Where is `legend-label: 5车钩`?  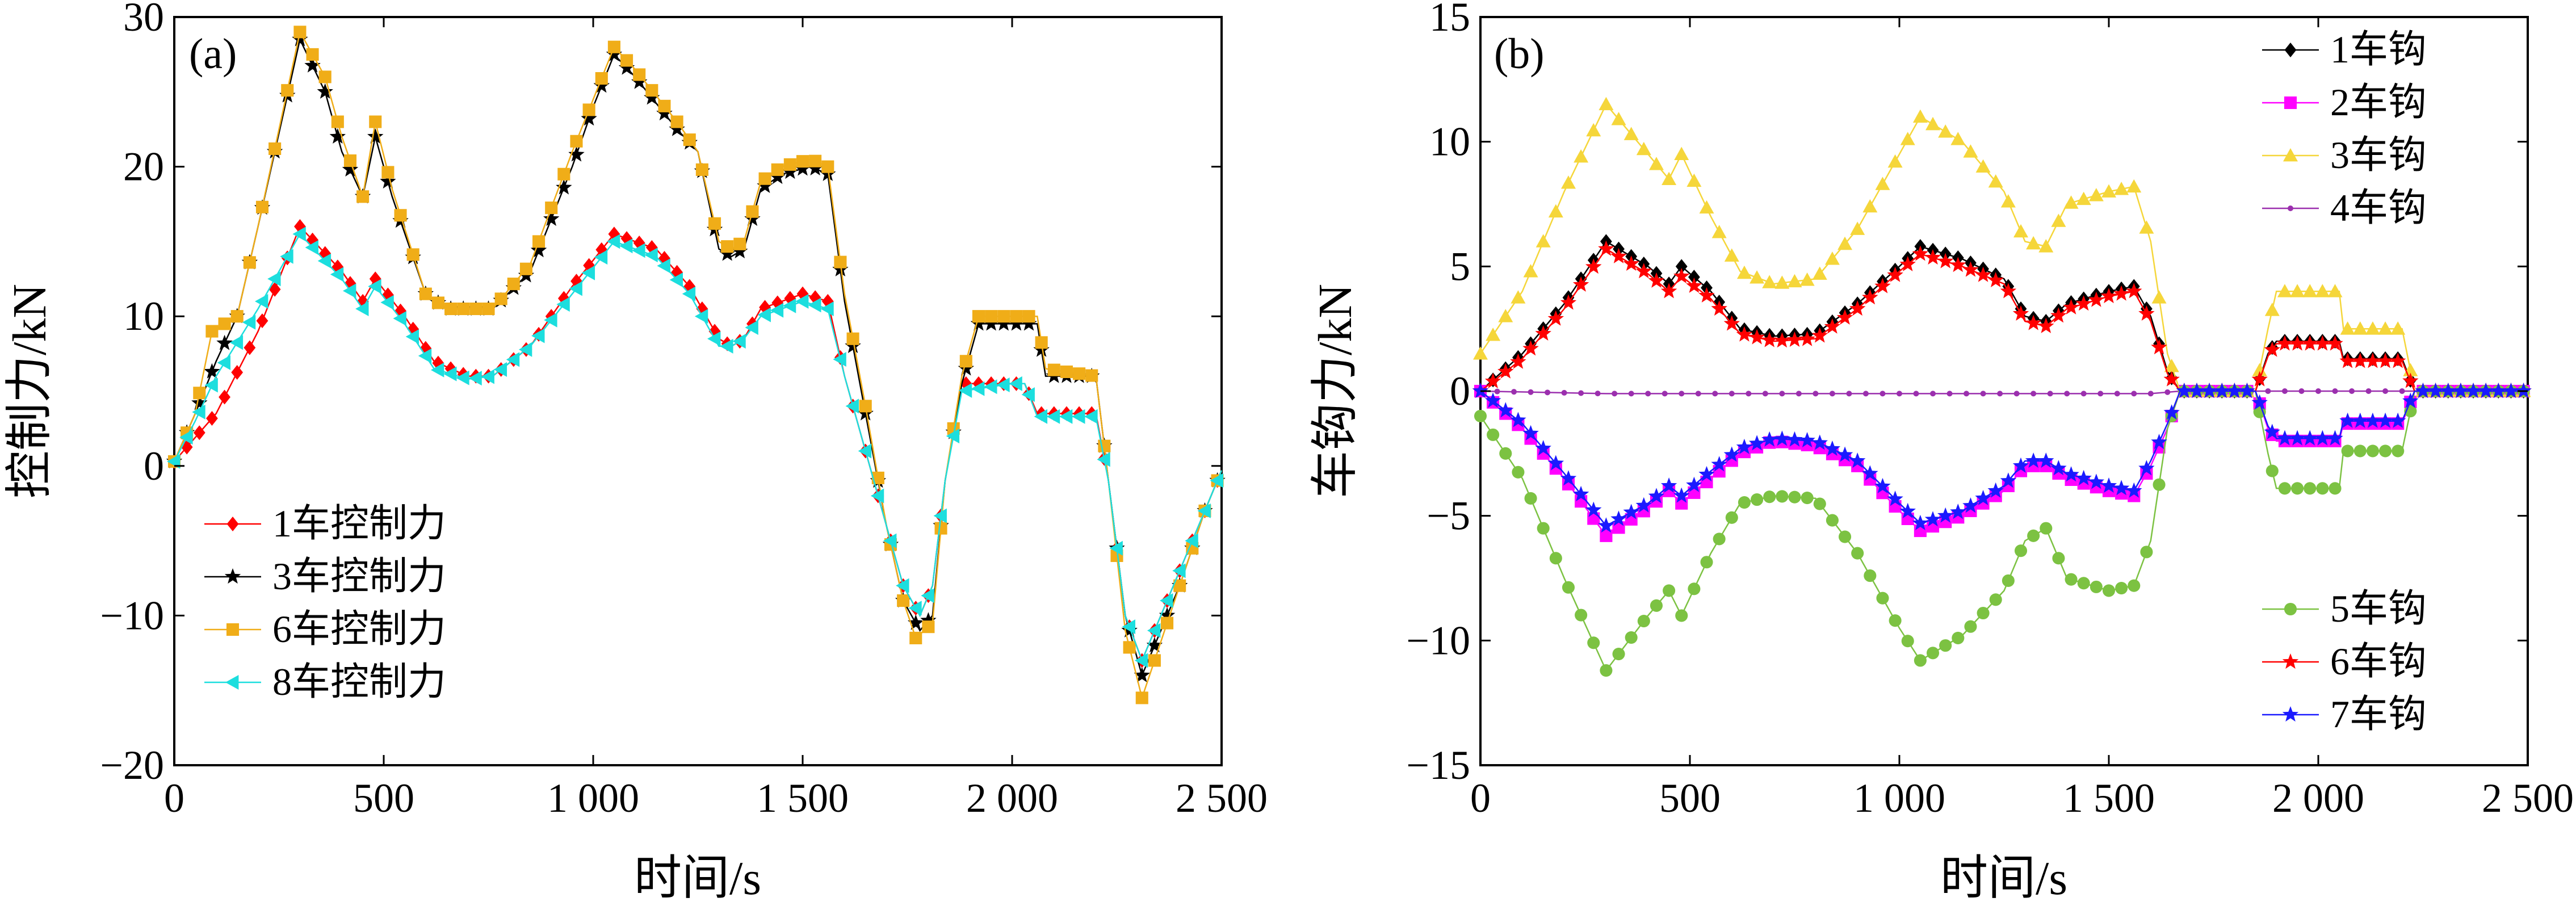 legend-label: 5车钩 is located at coordinates (2379, 608).